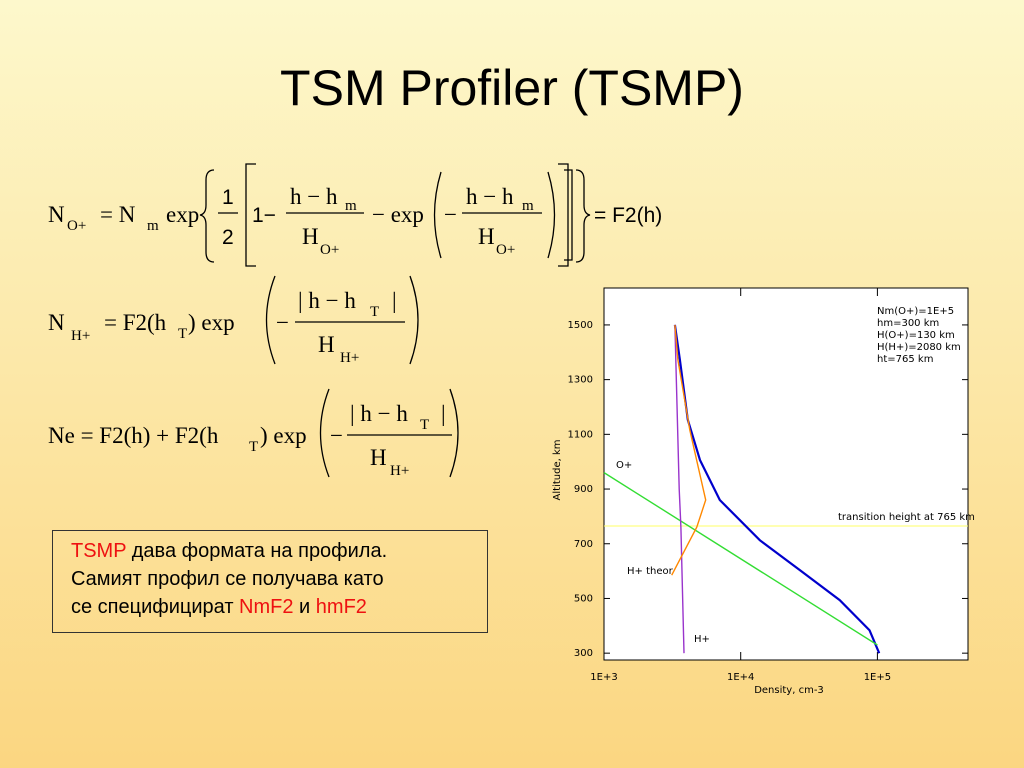 This screenshot has height=768, width=1024. Describe the element at coordinates (99, 551) in the screenshot. I see `highlight: TSMP` at that location.